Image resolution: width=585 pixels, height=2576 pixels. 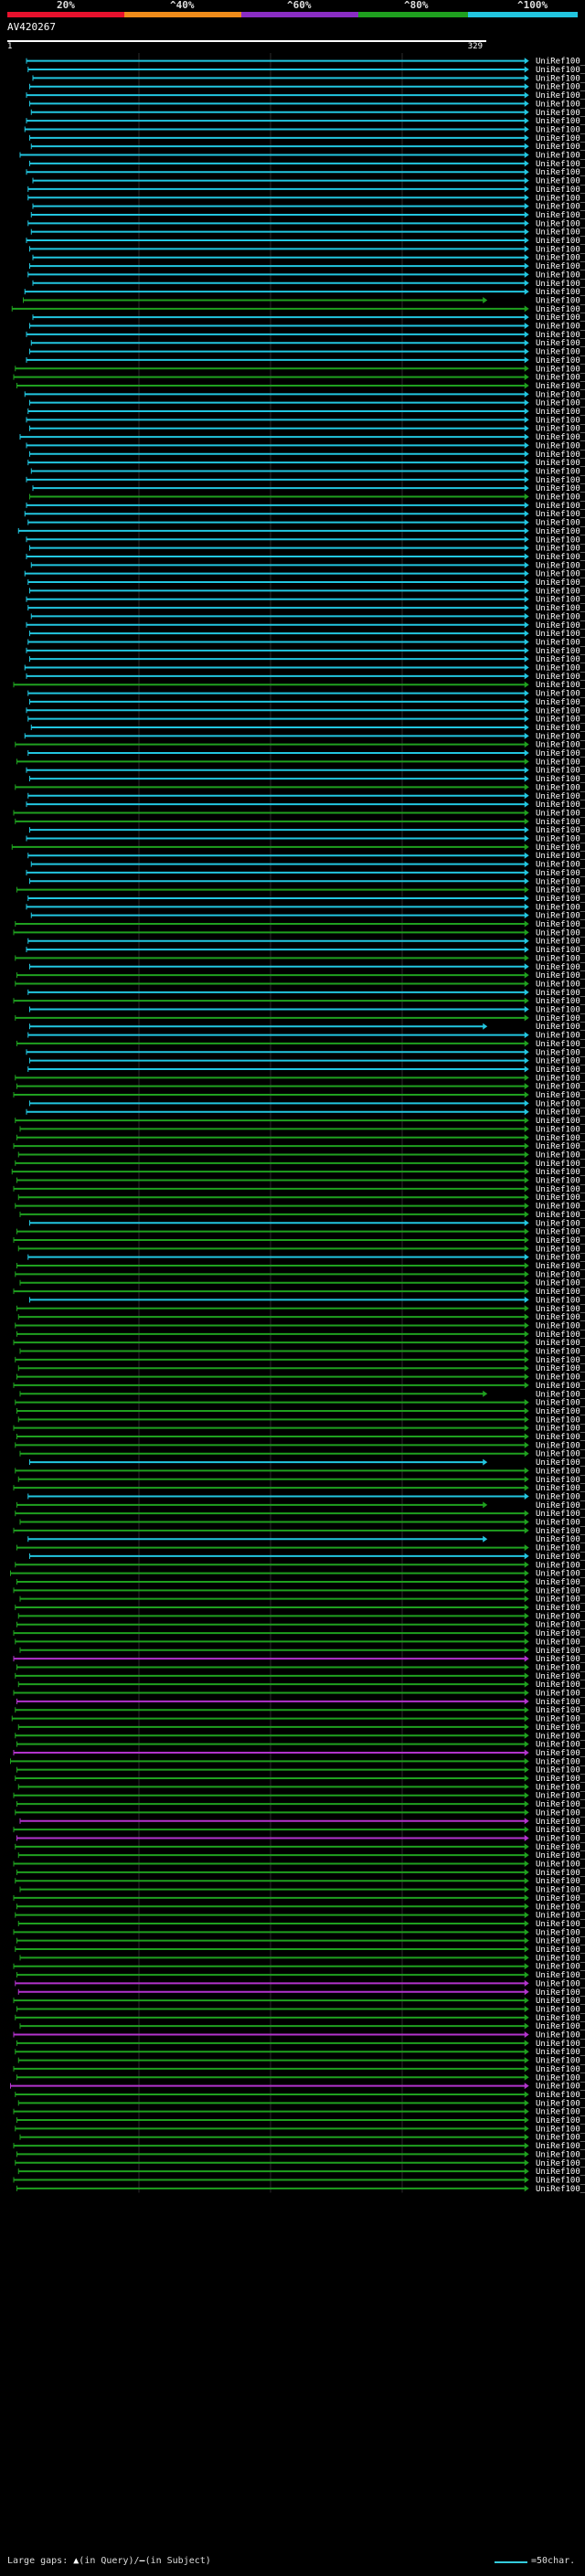 I want to click on hit-label: UniRef100_C6TEP4, so click(x=561, y=78).